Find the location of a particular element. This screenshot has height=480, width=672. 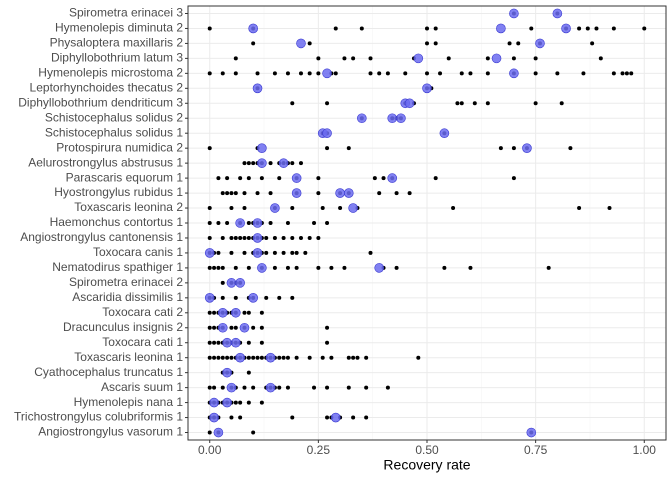

y-tick-label: Aelurostrongylus abstrusus 1 is located at coordinates (105, 162).